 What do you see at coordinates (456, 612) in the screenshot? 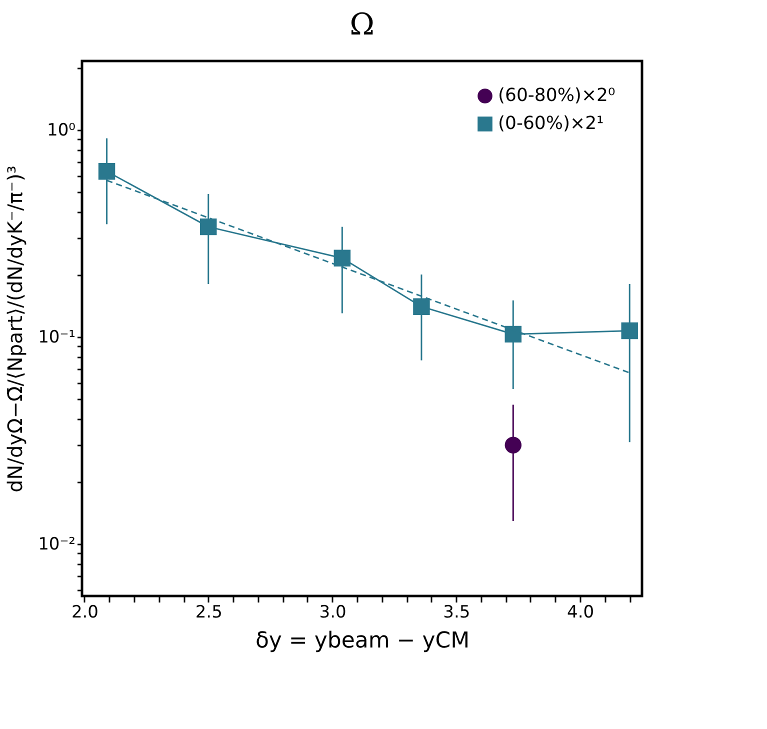
I see `x-tick-label: 3.5` at bounding box center [456, 612].